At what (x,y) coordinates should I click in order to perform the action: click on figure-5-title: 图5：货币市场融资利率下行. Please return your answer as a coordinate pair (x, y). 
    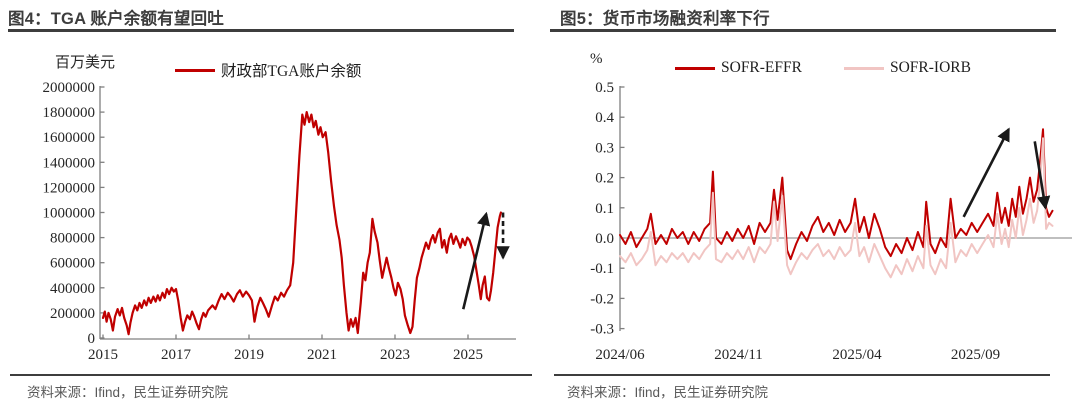
    Looking at the image, I should click on (665, 19).